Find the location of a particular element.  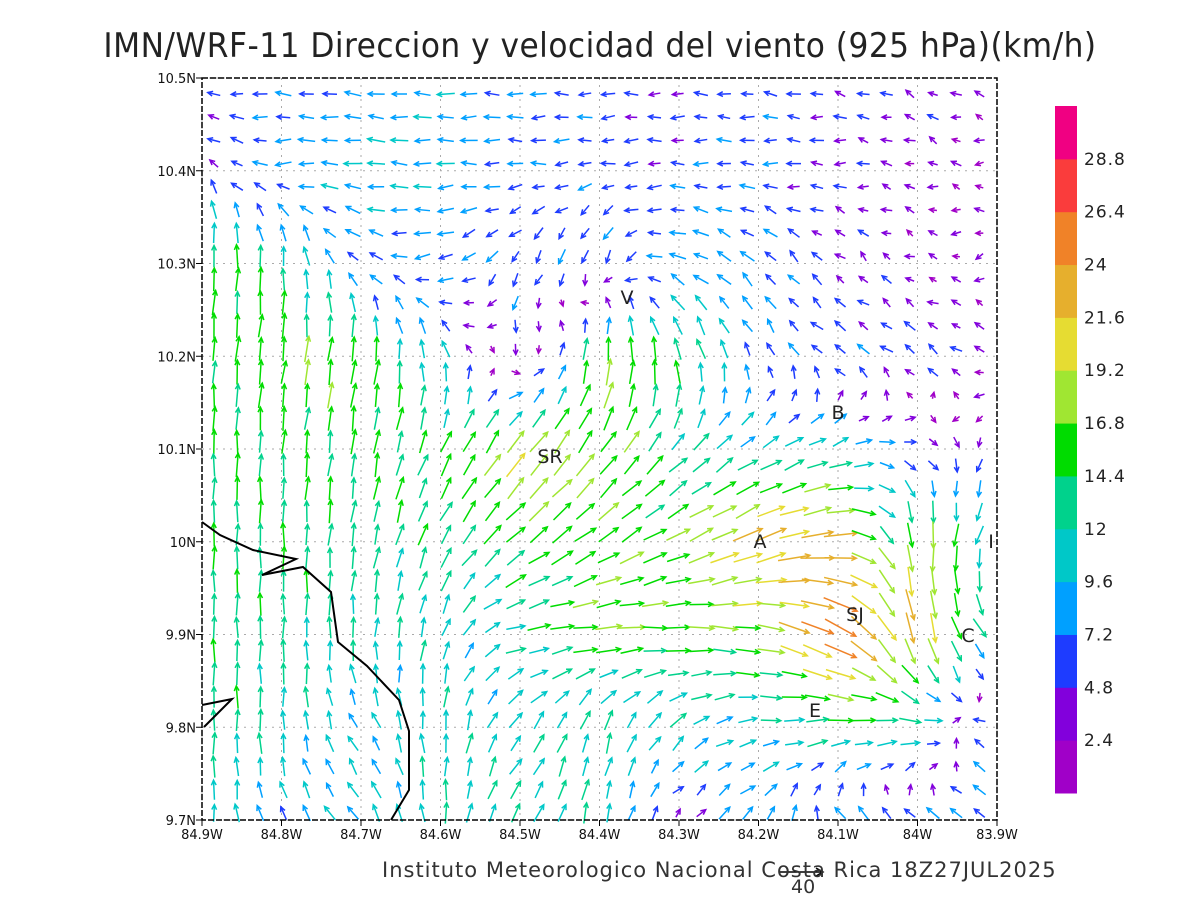

y-tick-label: 9.7N is located at coordinates (181, 821).